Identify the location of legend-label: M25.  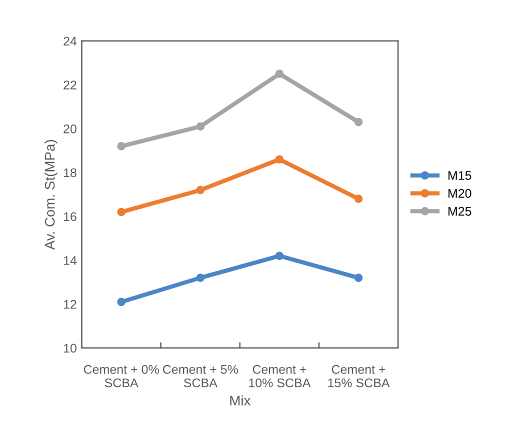
(460, 211).